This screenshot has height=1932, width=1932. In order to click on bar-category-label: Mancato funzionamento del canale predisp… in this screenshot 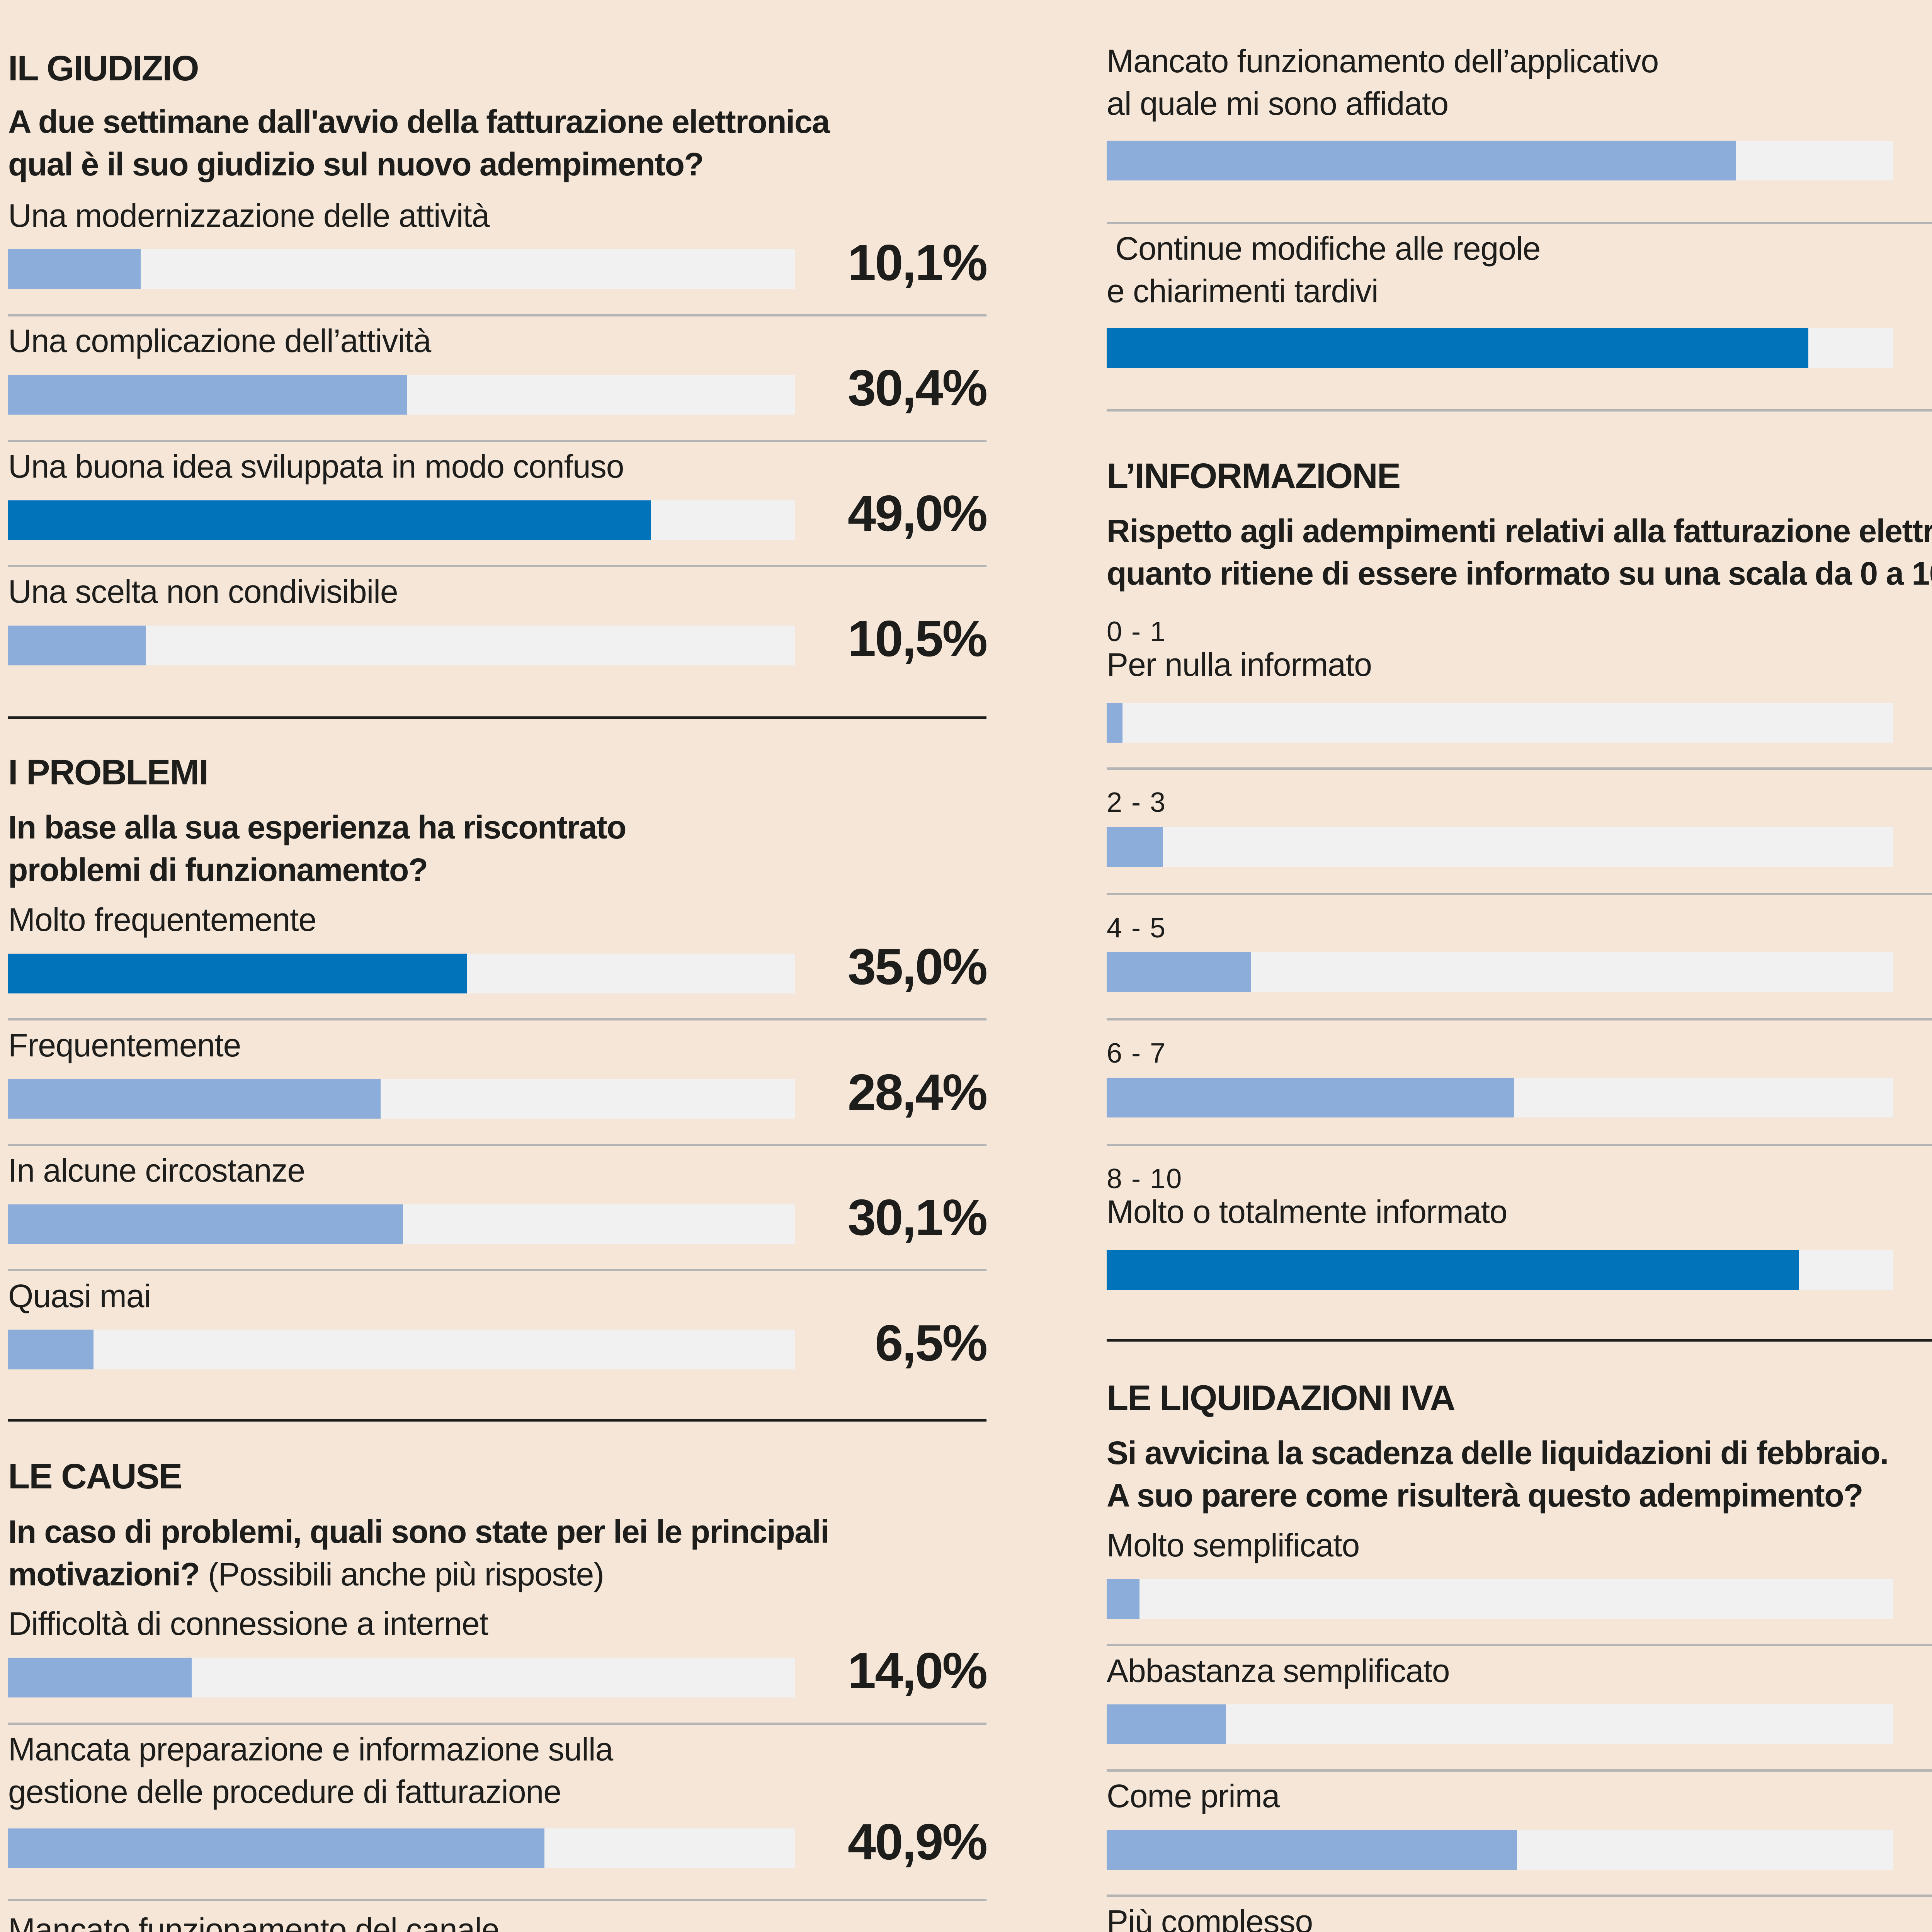, I will do `click(254, 1922)`.